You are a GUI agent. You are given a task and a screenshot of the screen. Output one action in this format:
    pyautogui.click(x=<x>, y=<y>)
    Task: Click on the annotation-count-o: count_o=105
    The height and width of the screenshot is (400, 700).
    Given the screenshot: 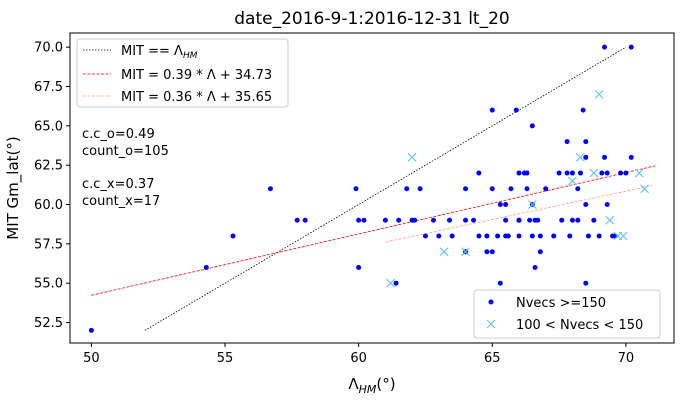 What is the action you would take?
    pyautogui.click(x=125, y=151)
    